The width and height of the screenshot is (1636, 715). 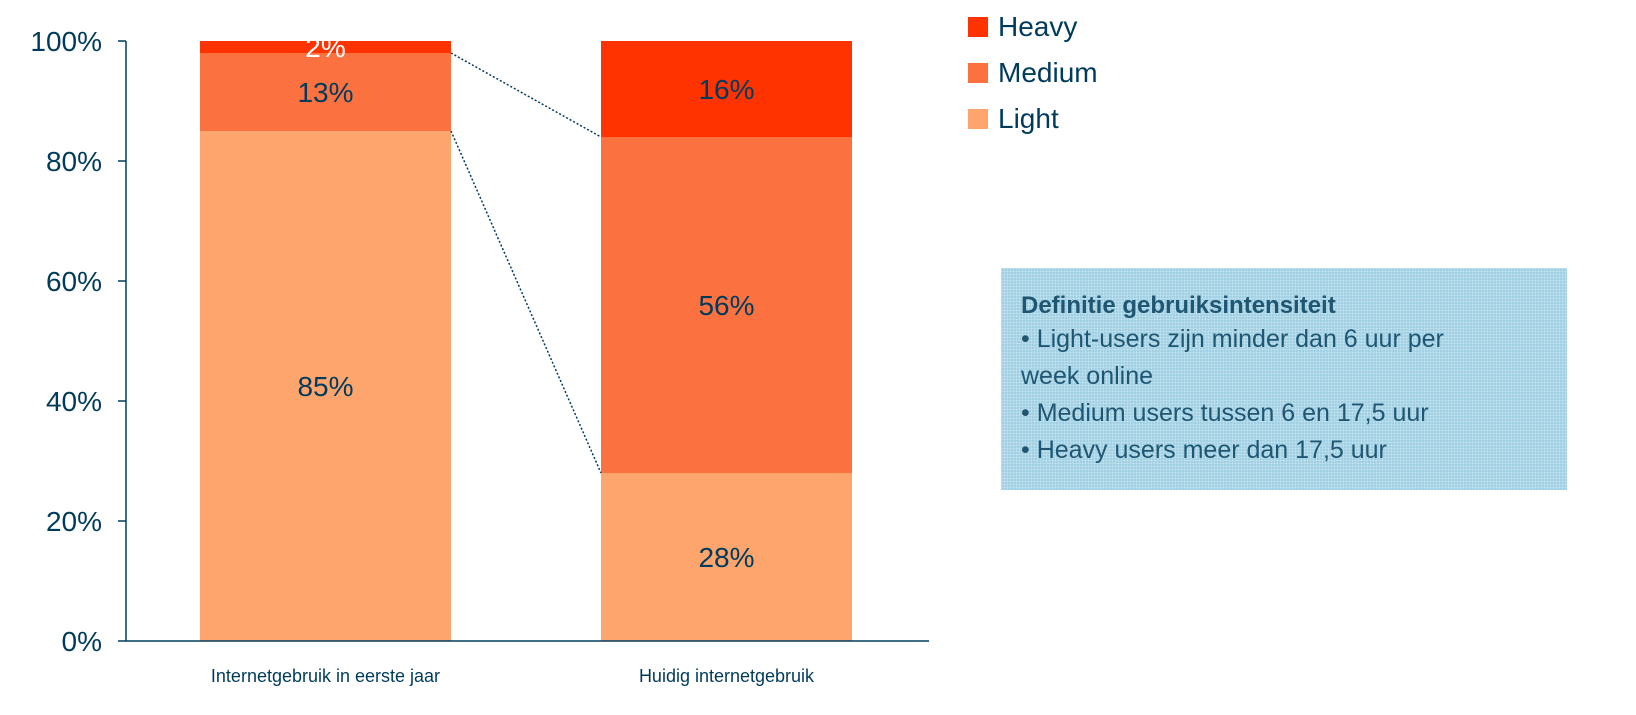 I want to click on data-label-light: 85%, so click(x=325, y=386).